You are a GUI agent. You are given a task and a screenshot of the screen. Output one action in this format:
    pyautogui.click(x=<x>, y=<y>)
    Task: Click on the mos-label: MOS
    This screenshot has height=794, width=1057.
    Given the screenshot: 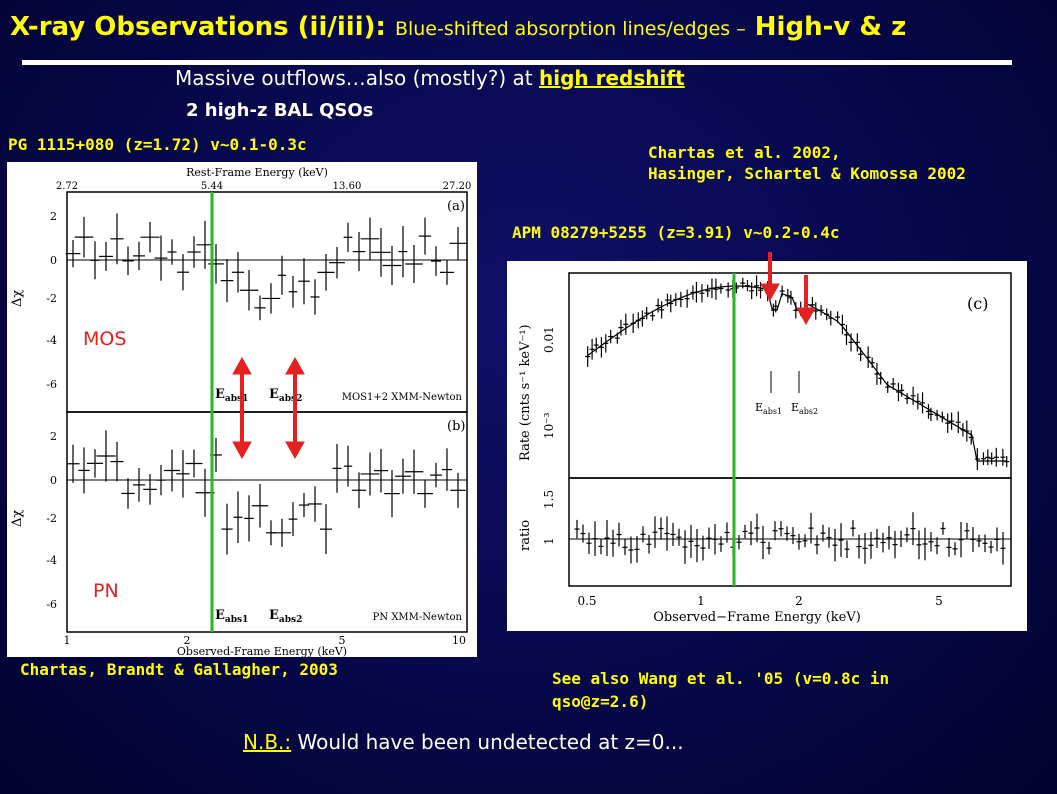 What is the action you would take?
    pyautogui.click(x=105, y=339)
    